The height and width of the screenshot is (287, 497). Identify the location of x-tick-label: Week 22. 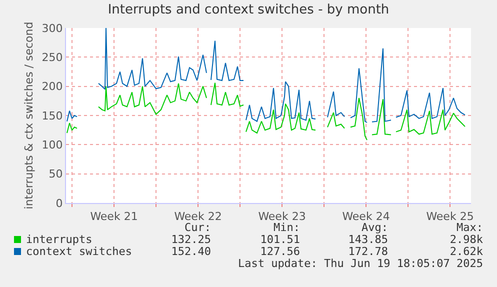
(198, 217).